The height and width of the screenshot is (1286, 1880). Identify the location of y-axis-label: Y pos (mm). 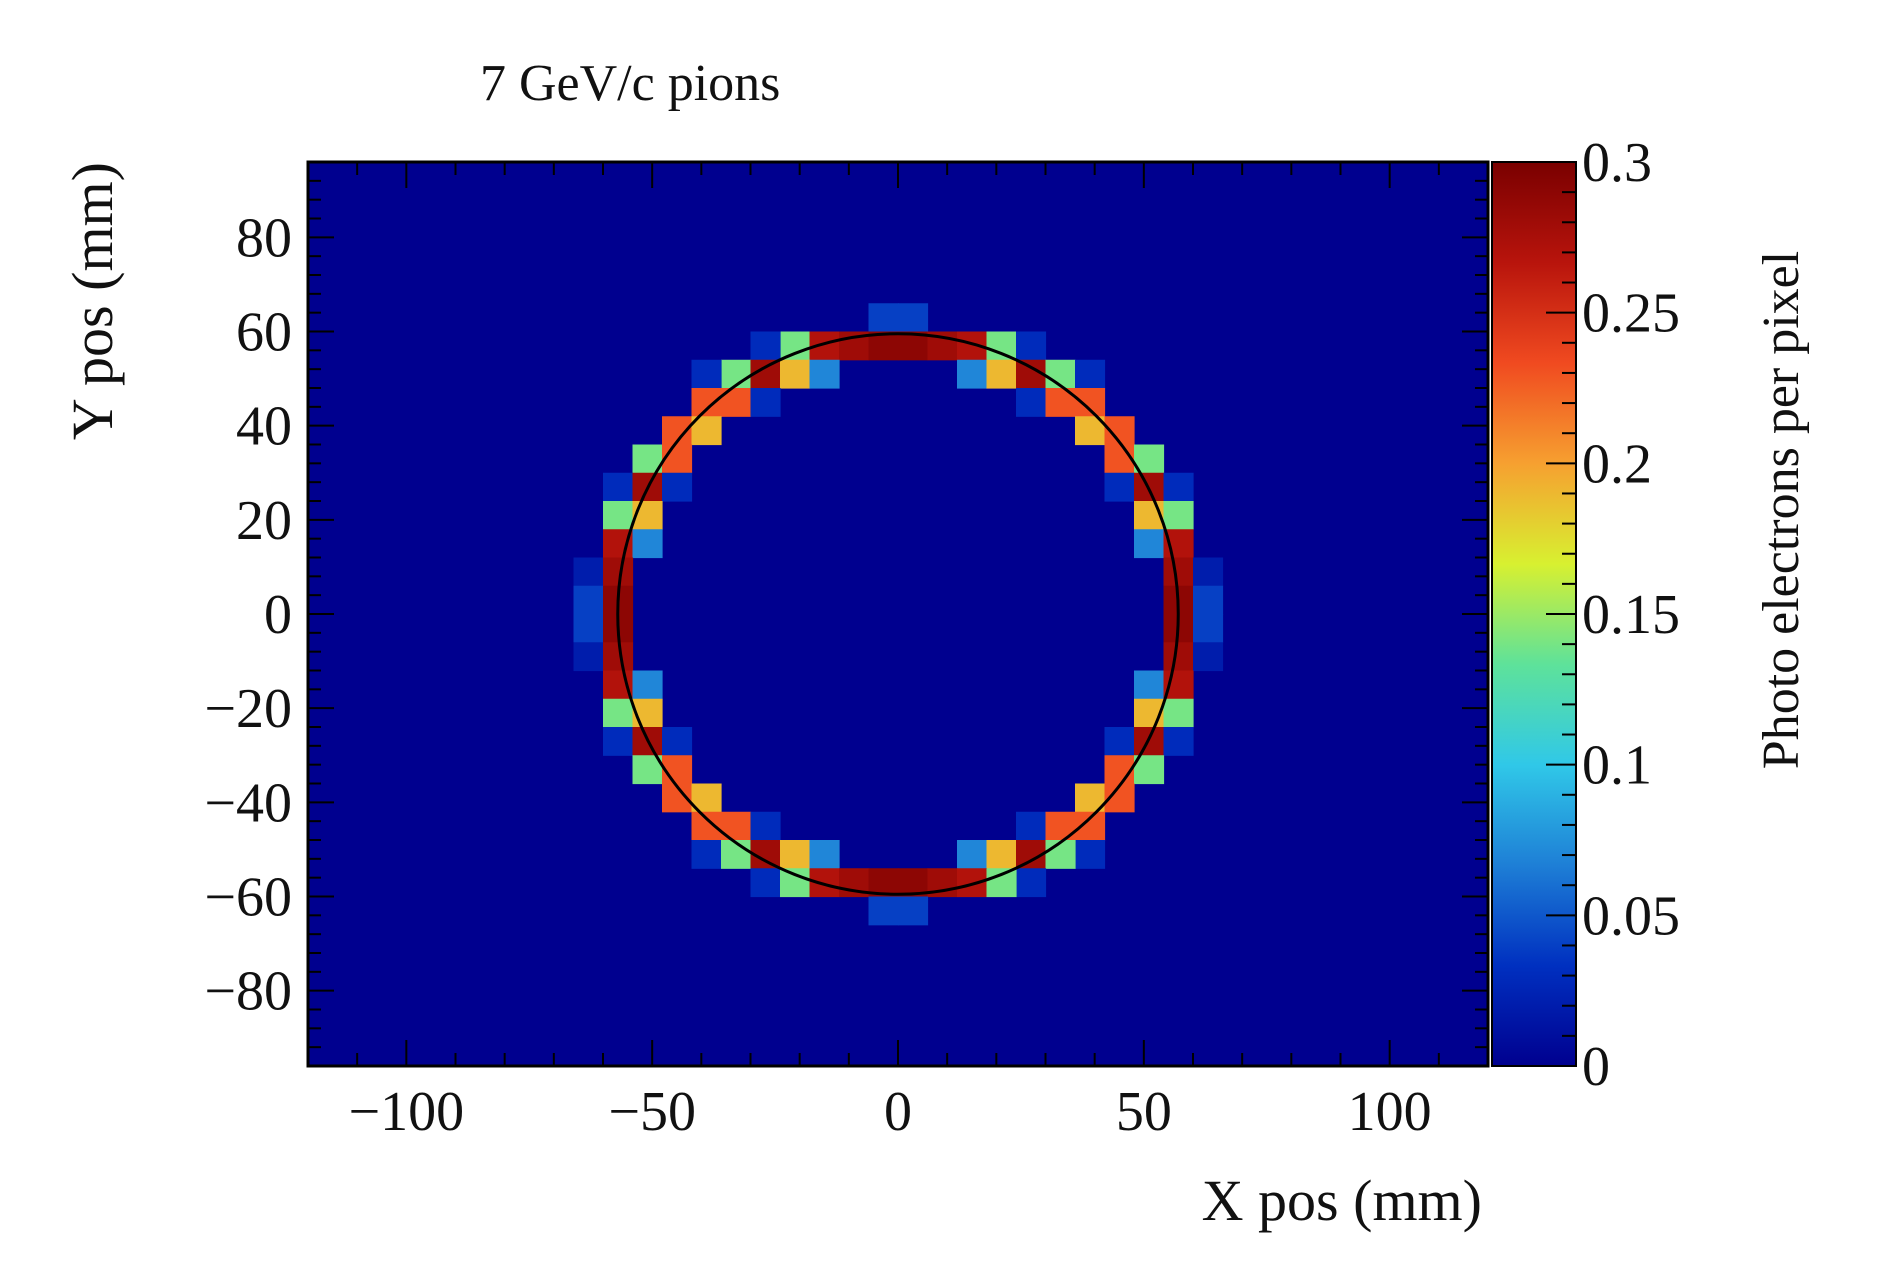
(92, 301).